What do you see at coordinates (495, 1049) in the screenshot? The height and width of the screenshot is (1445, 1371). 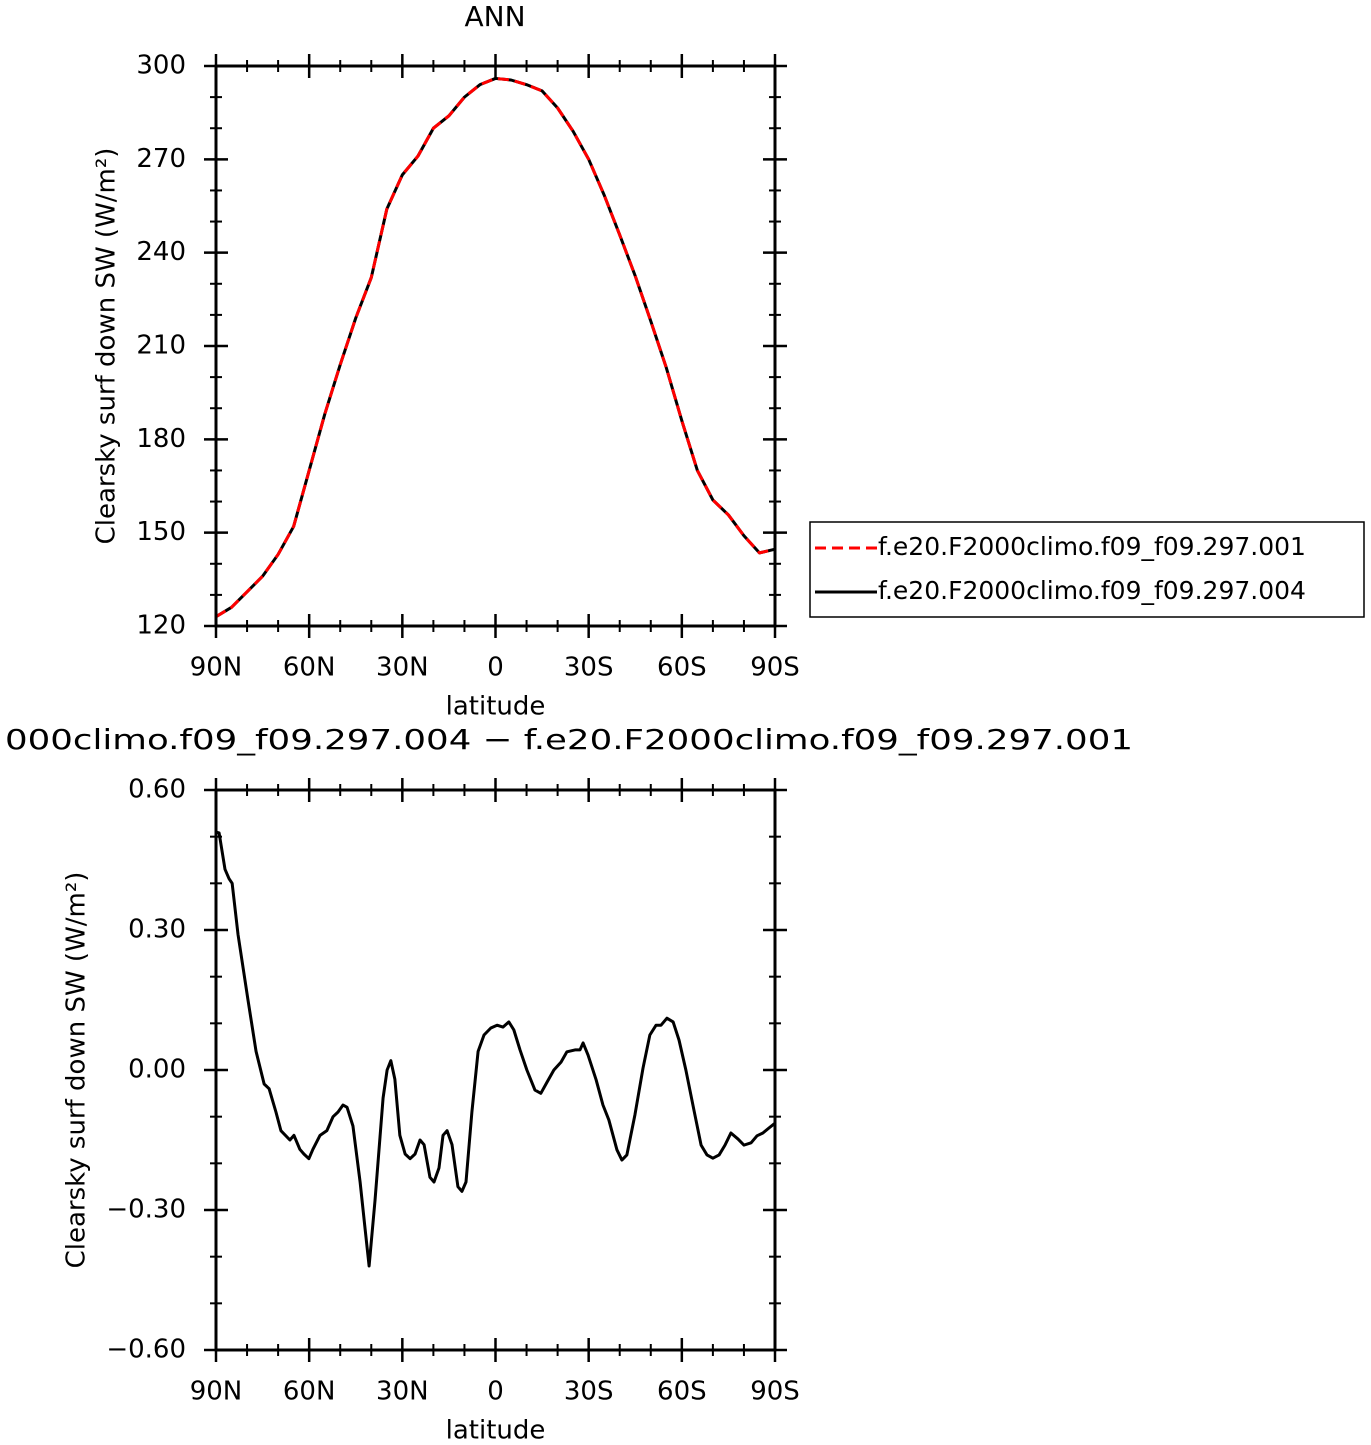 I see `data-line` at bounding box center [495, 1049].